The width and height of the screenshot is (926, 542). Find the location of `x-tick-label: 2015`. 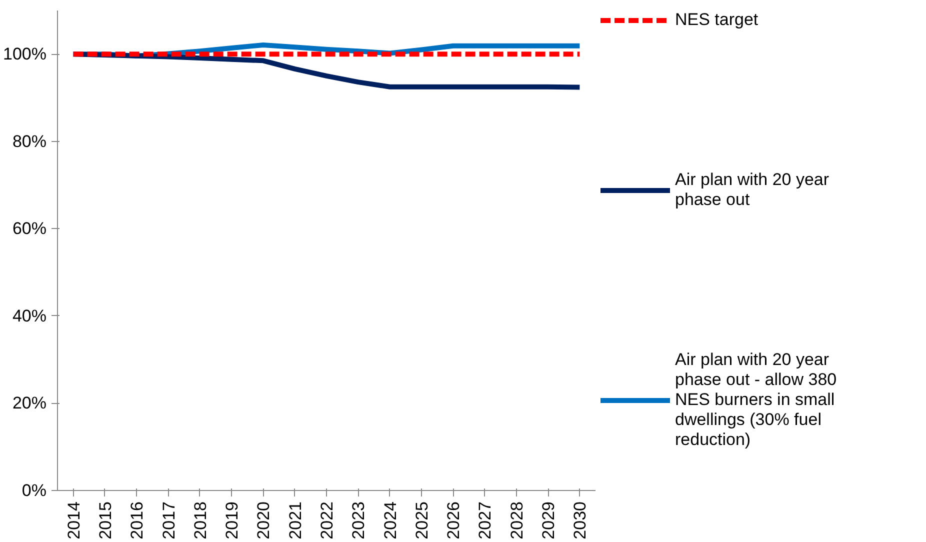

x-tick-label: 2015 is located at coordinates (105, 520).